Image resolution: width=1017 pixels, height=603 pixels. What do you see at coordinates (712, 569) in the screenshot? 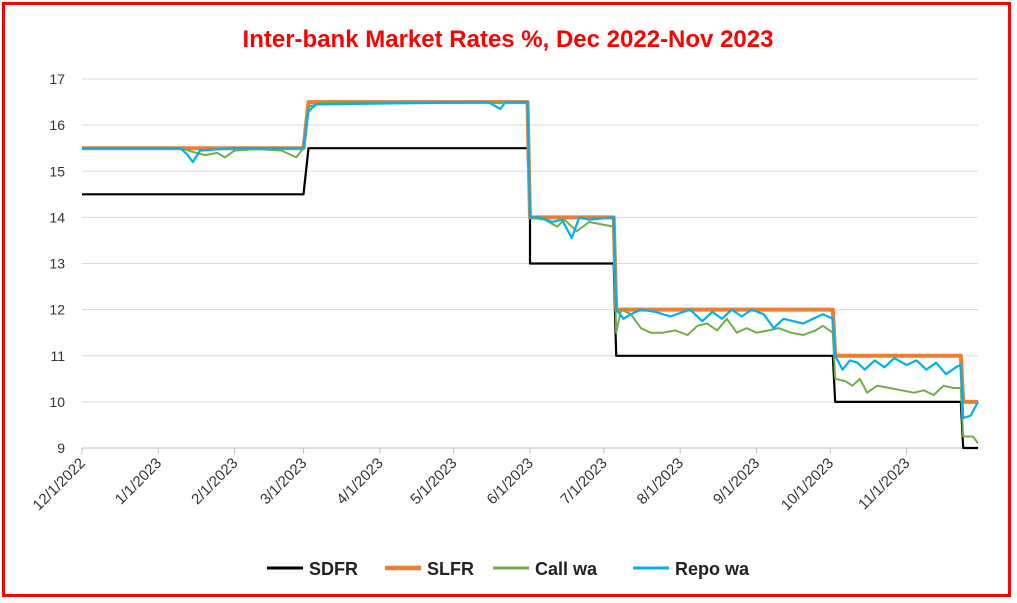
I see `legend-label: Repo wa` at bounding box center [712, 569].